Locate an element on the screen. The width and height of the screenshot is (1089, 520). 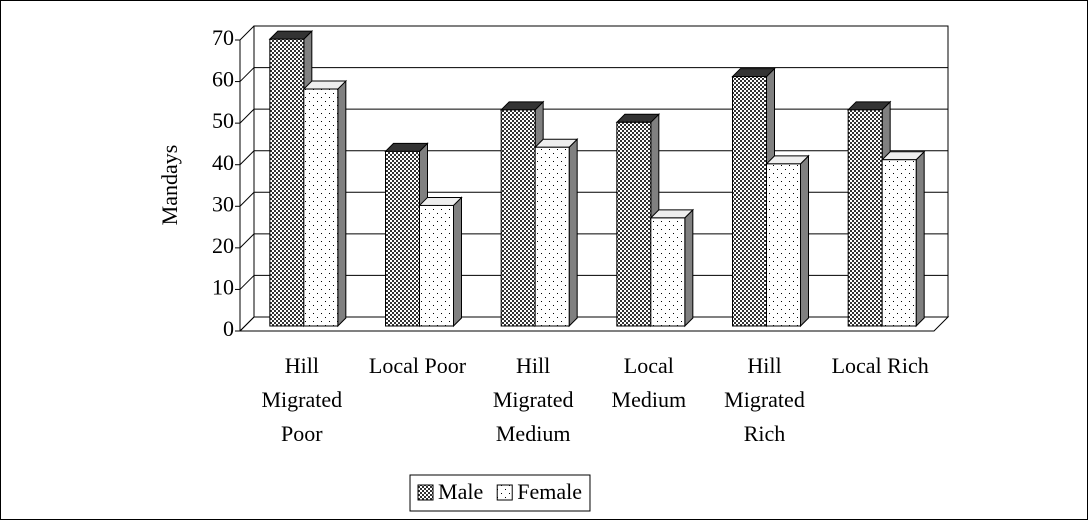
legend-label: Male is located at coordinates (460, 491).